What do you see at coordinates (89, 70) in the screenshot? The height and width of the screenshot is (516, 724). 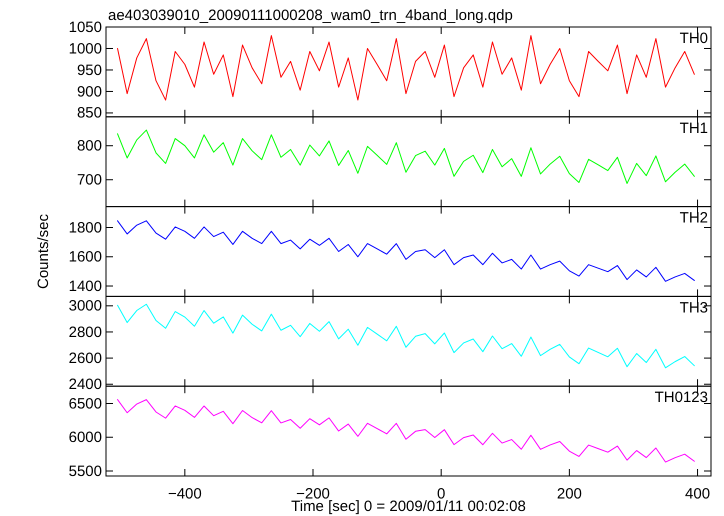 I see `y-tick-label: 950` at bounding box center [89, 70].